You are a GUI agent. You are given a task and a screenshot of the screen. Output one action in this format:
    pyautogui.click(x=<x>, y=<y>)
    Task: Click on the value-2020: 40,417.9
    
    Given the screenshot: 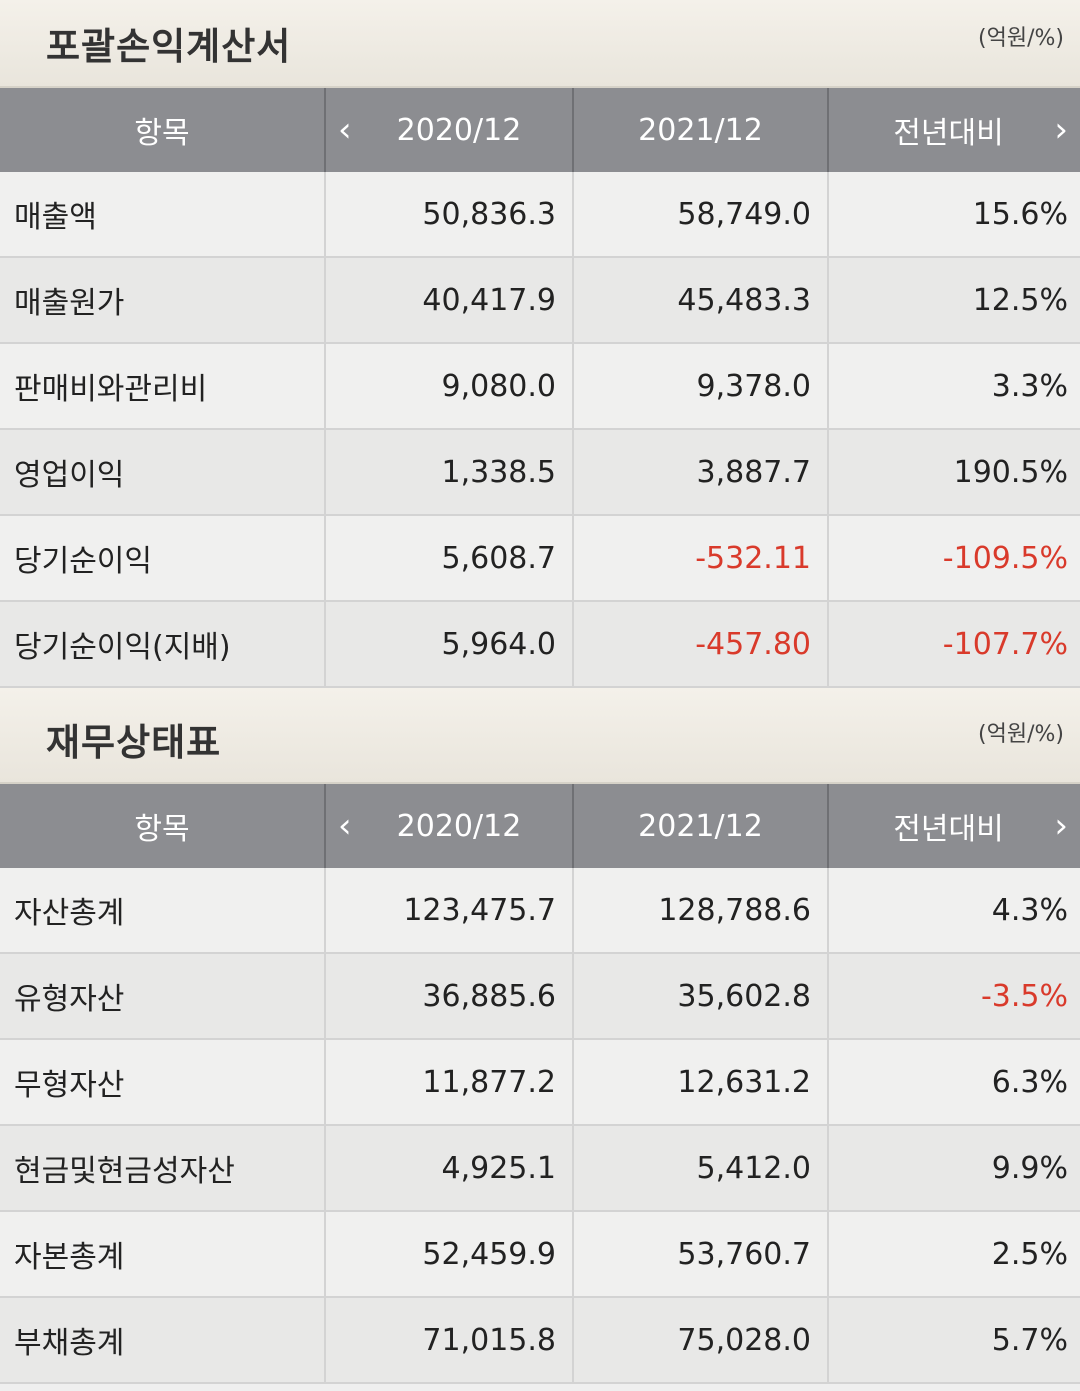 What is the action you would take?
    pyautogui.click(x=450, y=300)
    